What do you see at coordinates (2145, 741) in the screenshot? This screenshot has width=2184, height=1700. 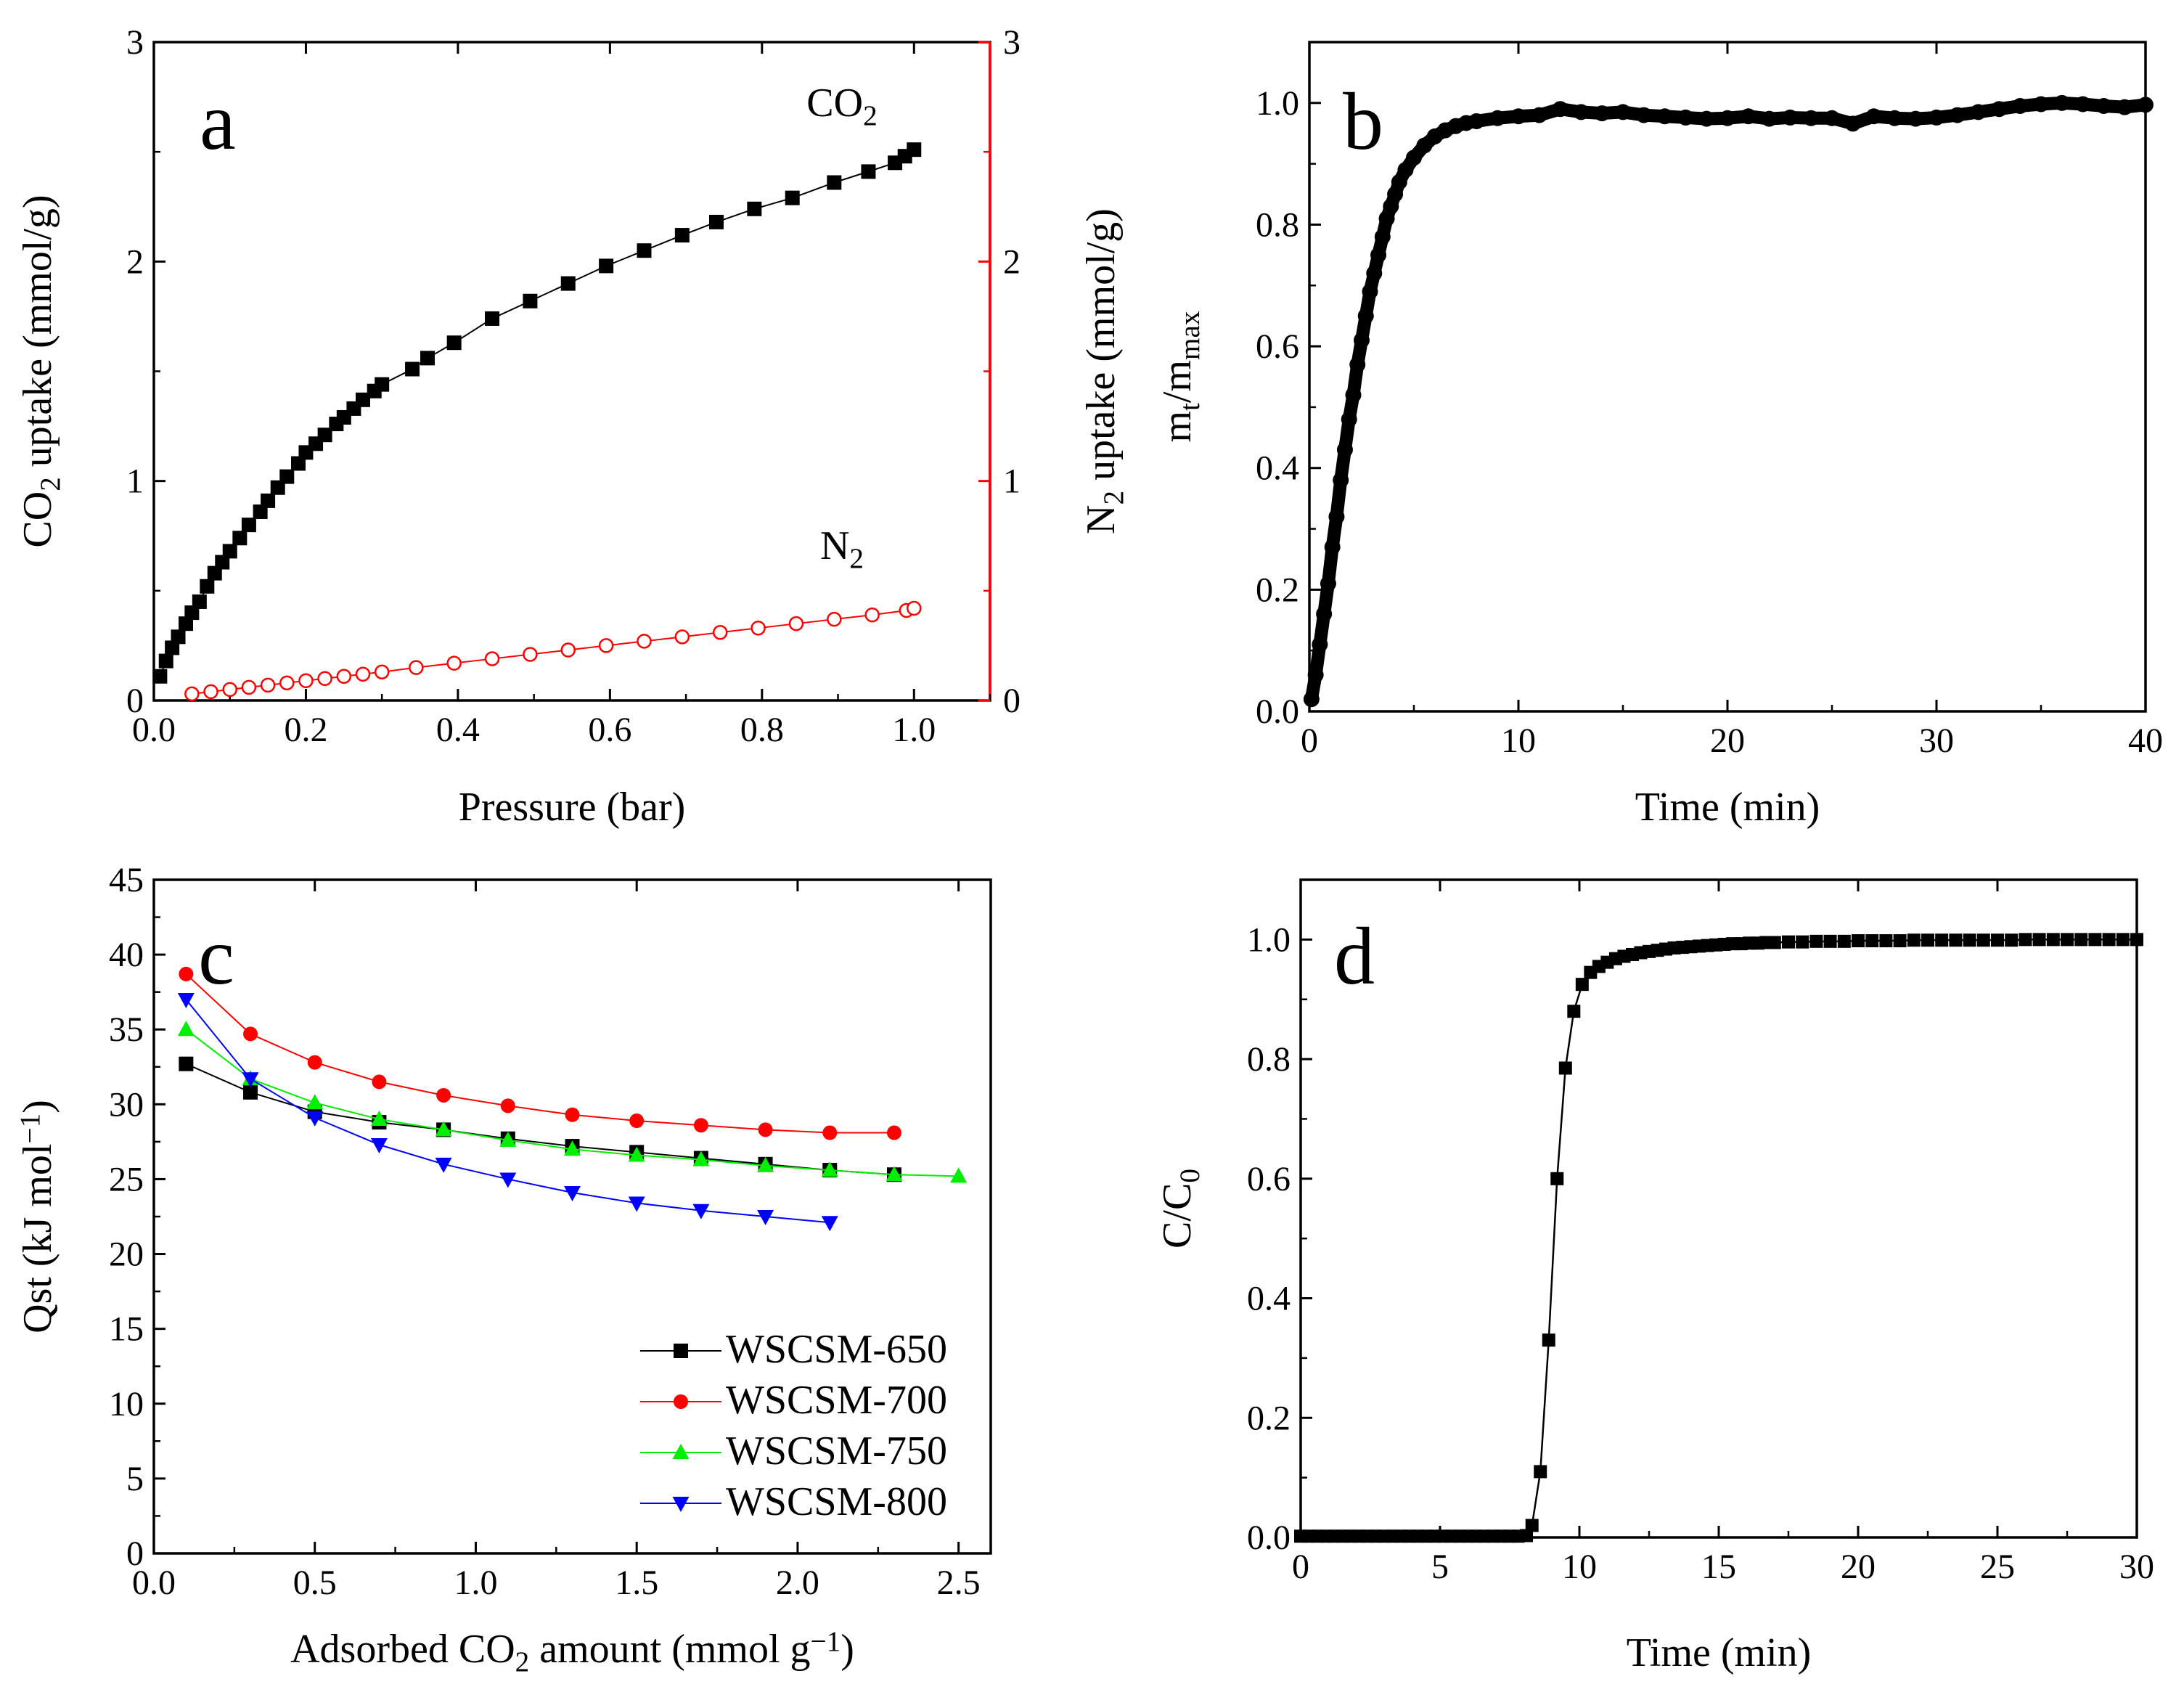 I see `x-tick-label: 40` at bounding box center [2145, 741].